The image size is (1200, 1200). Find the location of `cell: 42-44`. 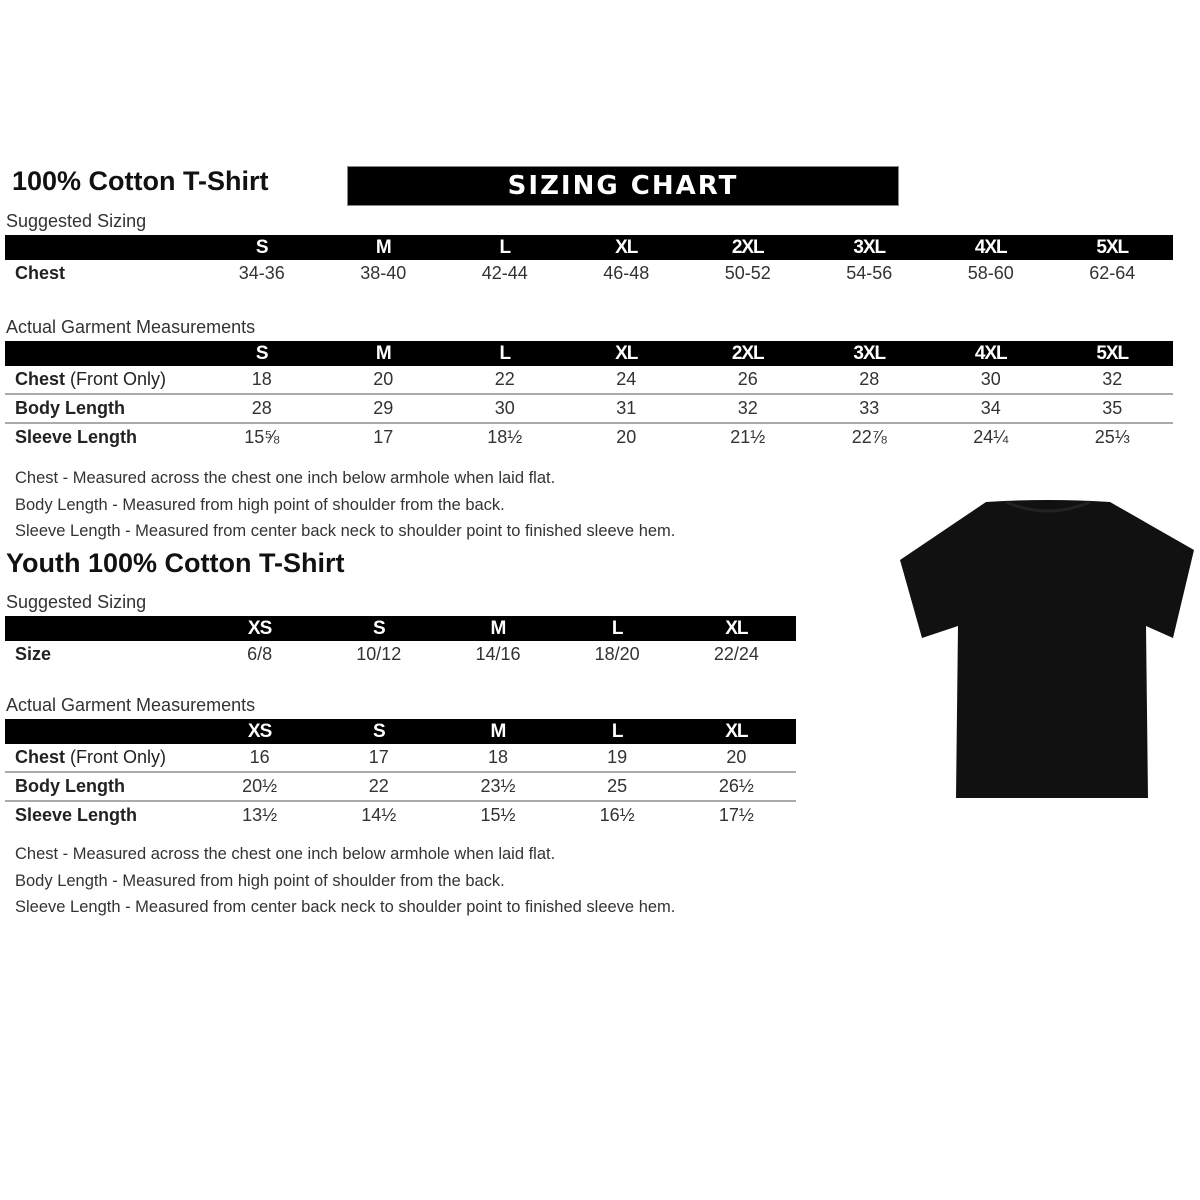

cell: 42-44 is located at coordinates (504, 273).